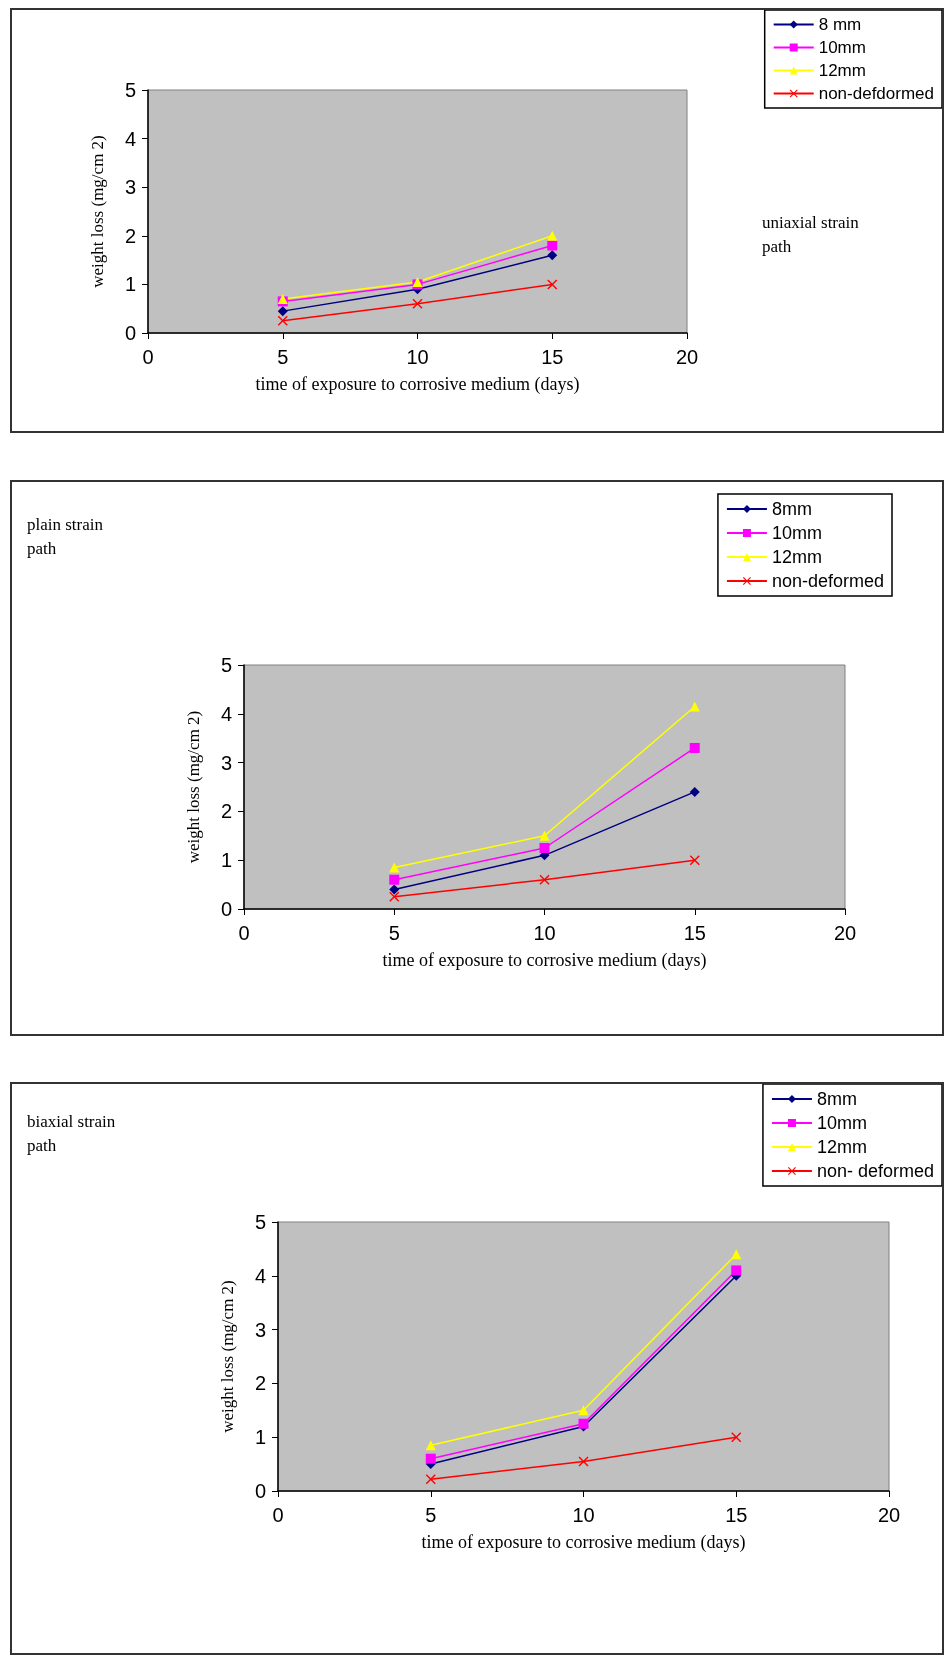 The image size is (946, 1655). I want to click on legend-label: non- deformed, so click(875, 1171).